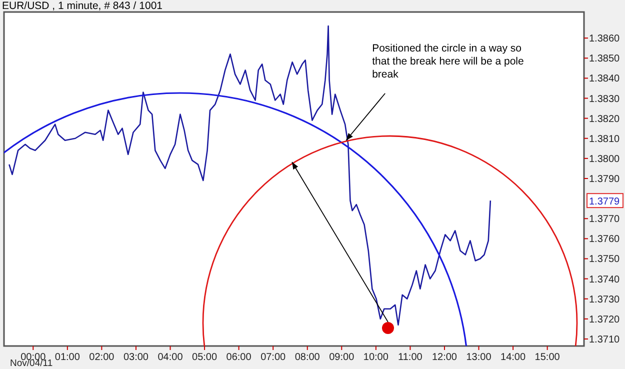 Image resolution: width=625 pixels, height=369 pixels. What do you see at coordinates (604, 139) in the screenshot?
I see `y-tick-label: 1.3810` at bounding box center [604, 139].